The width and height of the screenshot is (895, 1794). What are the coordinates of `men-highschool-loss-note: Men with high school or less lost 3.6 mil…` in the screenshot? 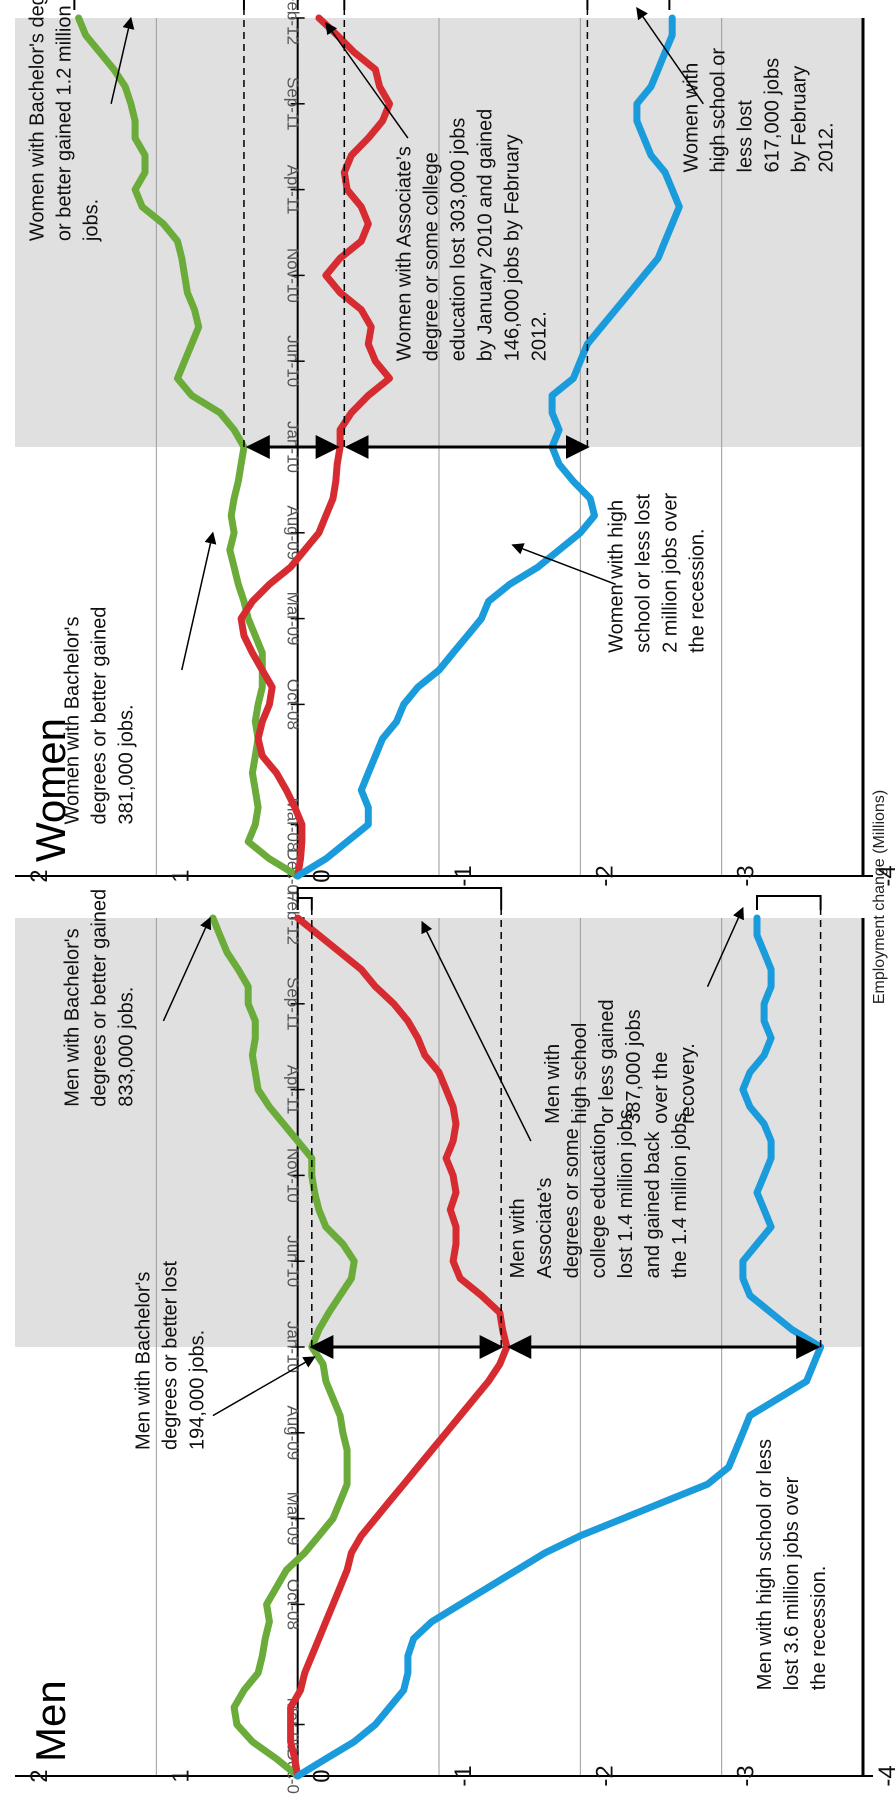 It's located at (792, 1564).